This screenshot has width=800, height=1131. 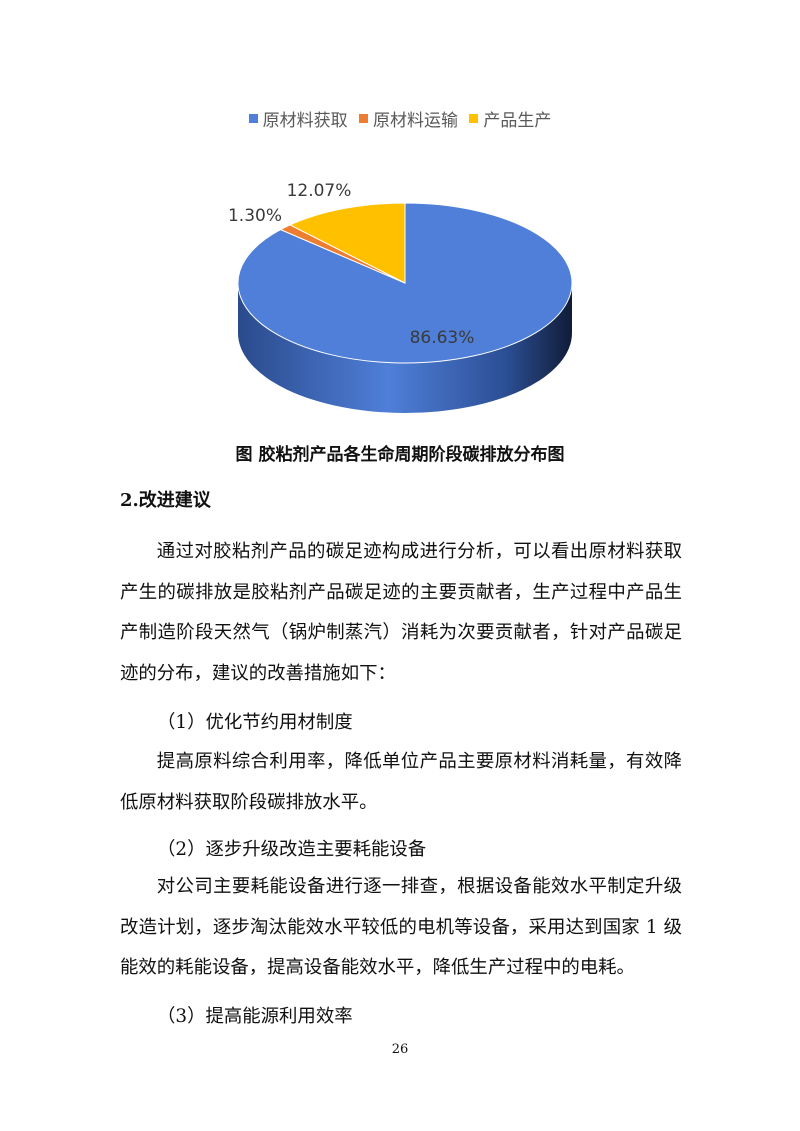 What do you see at coordinates (165, 500) in the screenshot?
I see `section-heading: 2.改进建议` at bounding box center [165, 500].